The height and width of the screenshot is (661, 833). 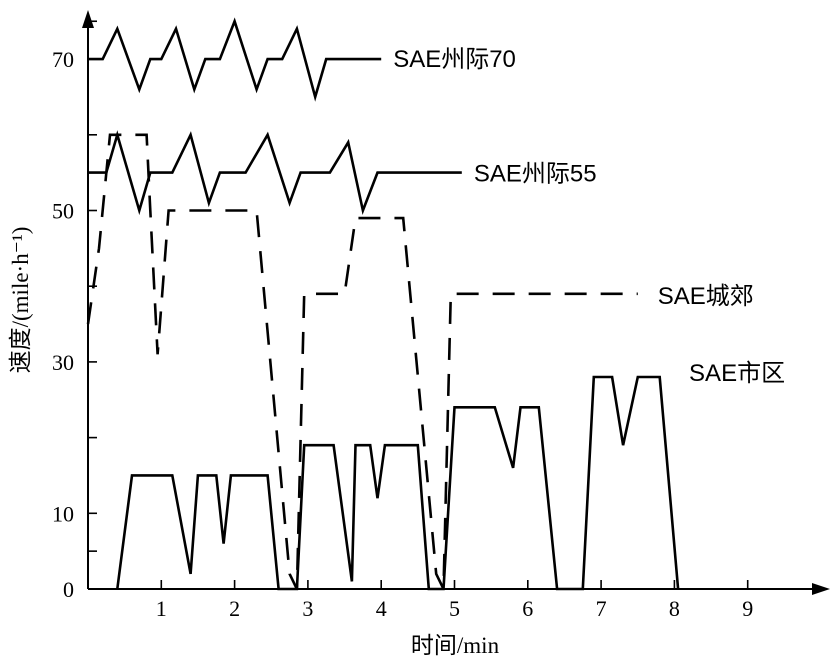 I want to click on x-tick-label: 9, so click(x=747, y=608).